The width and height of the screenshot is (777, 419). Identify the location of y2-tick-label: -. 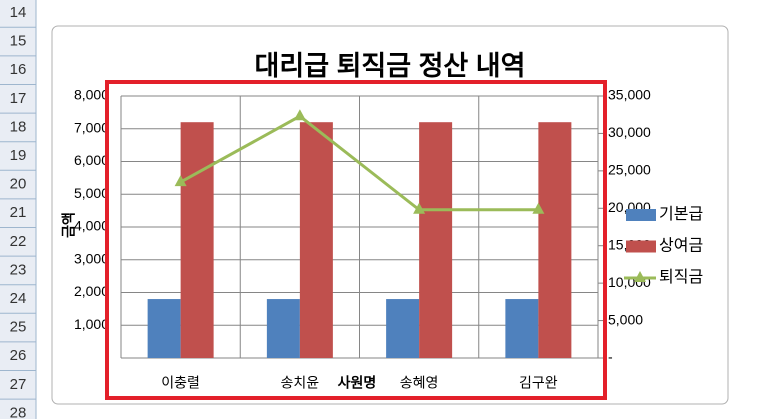
(610, 357).